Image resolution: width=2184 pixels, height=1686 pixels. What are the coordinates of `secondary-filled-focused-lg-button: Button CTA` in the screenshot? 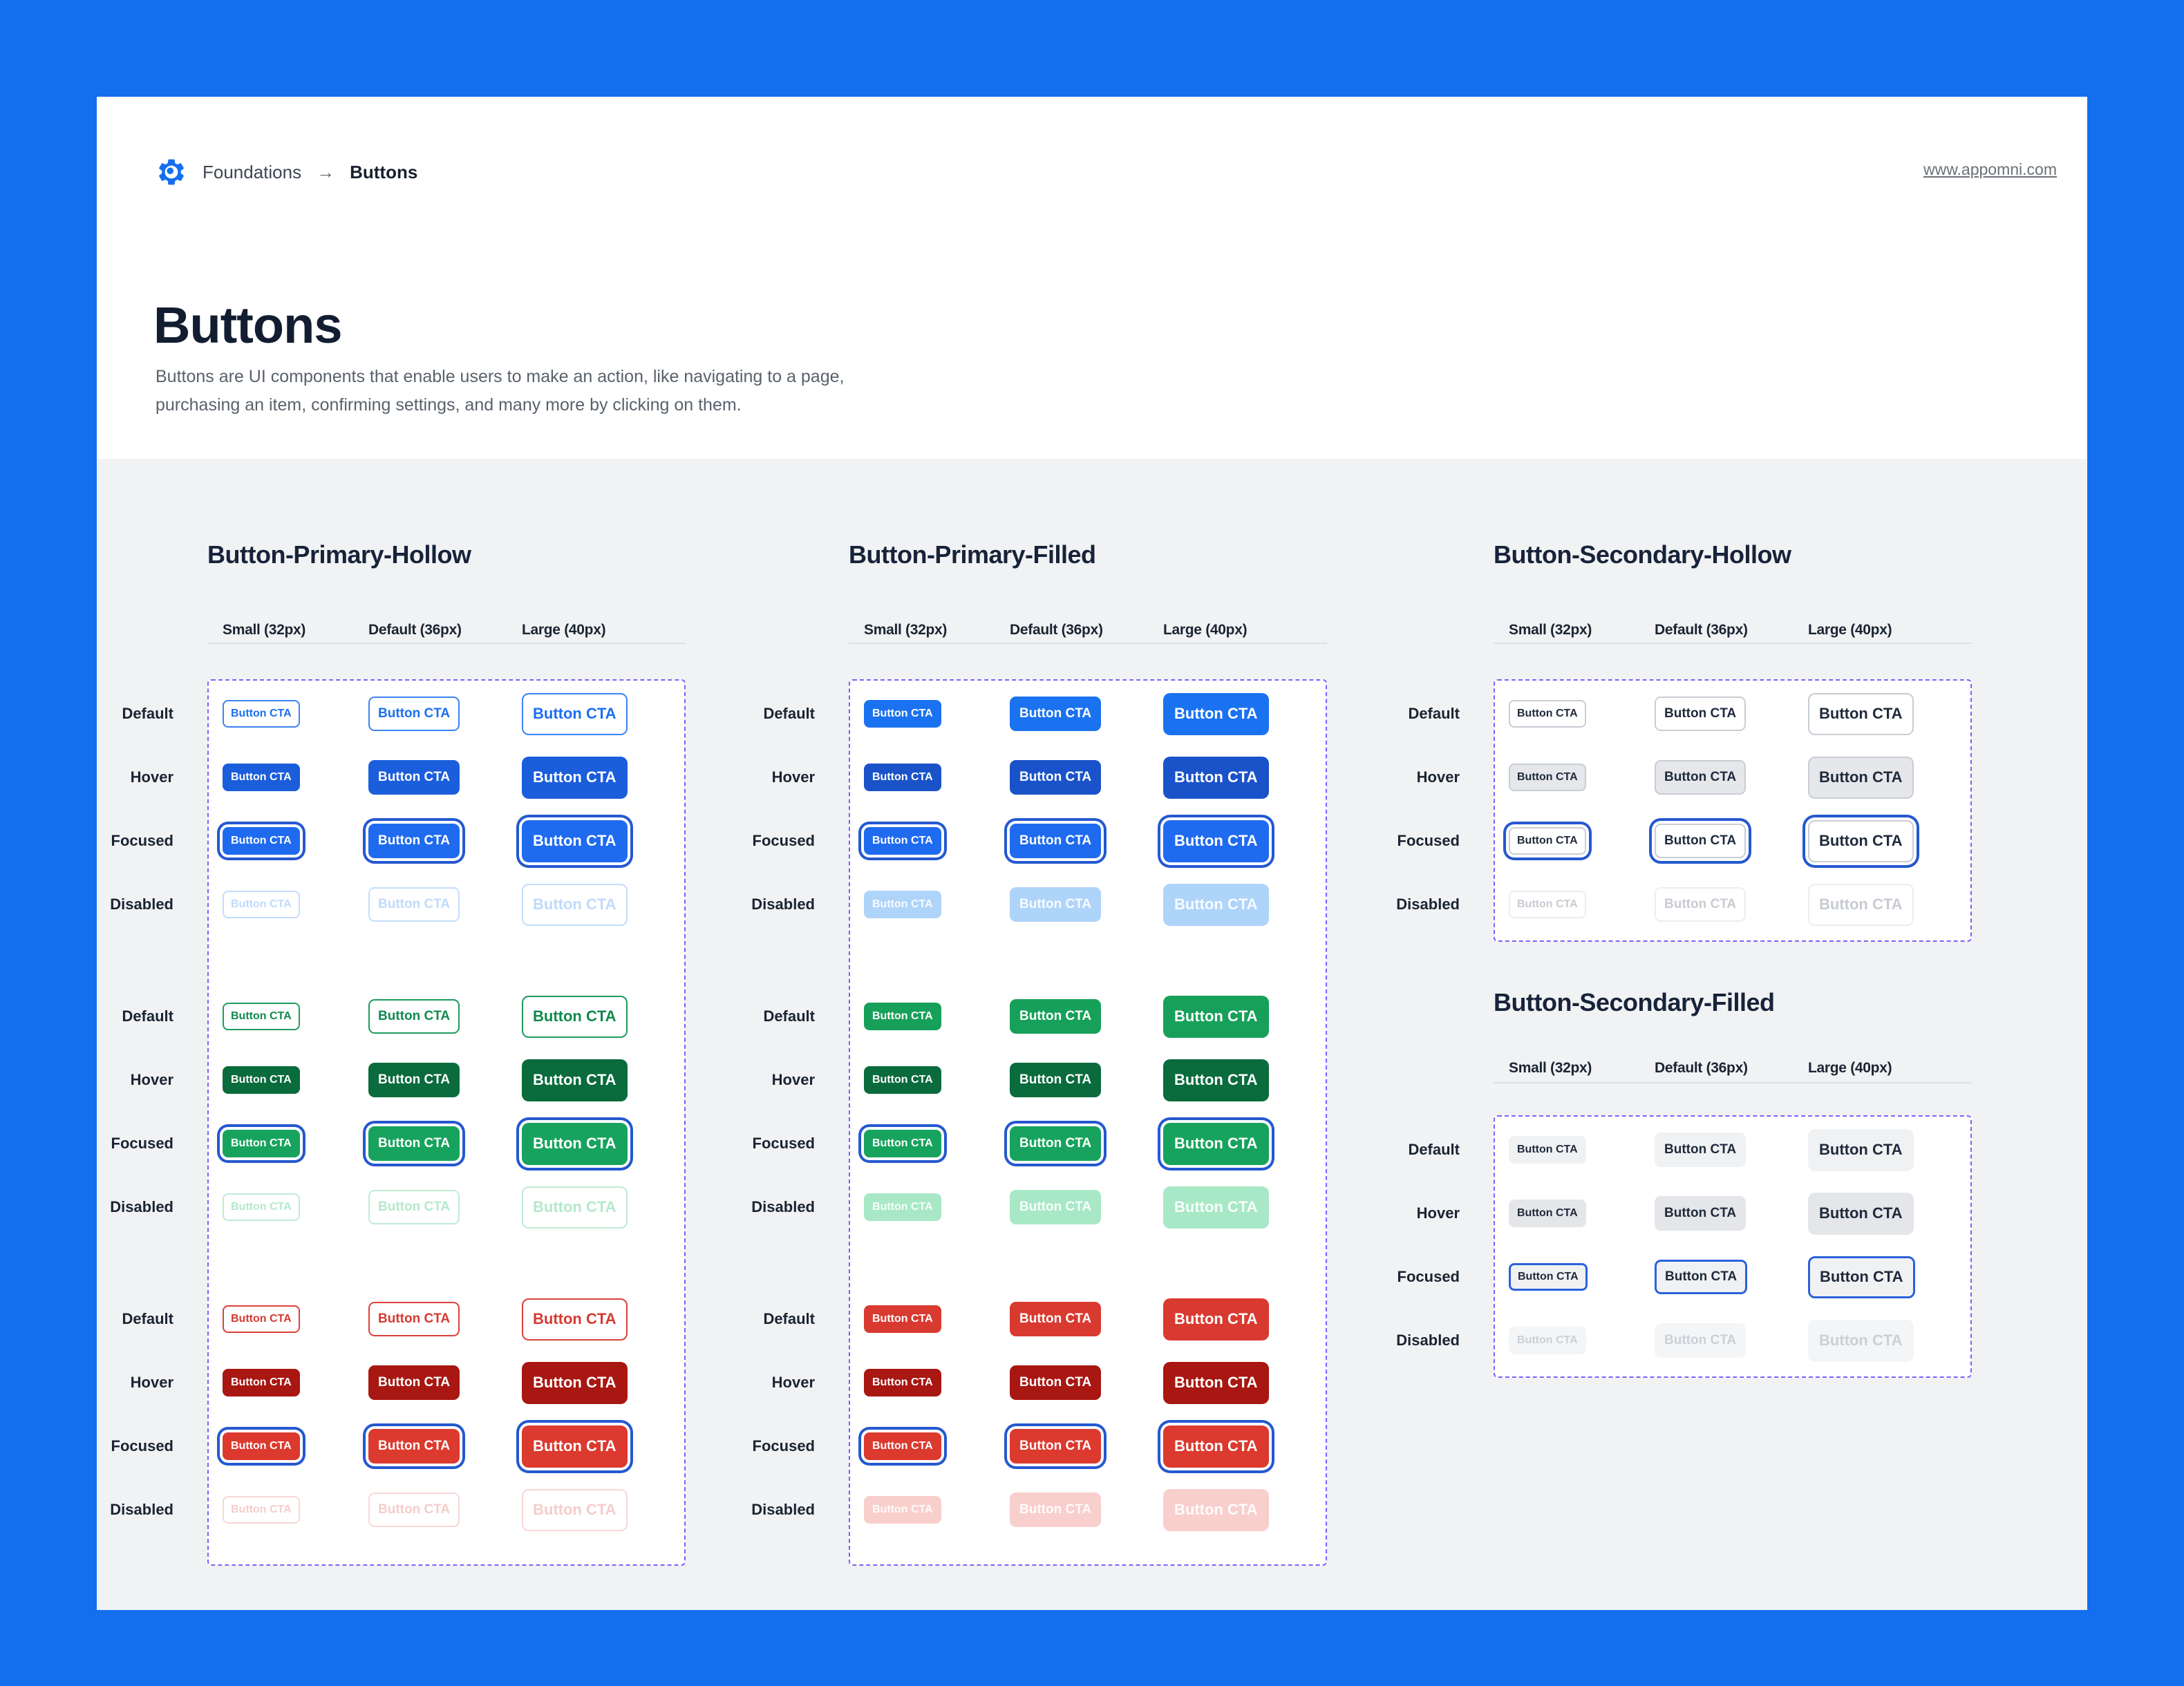 It's located at (1861, 1277).